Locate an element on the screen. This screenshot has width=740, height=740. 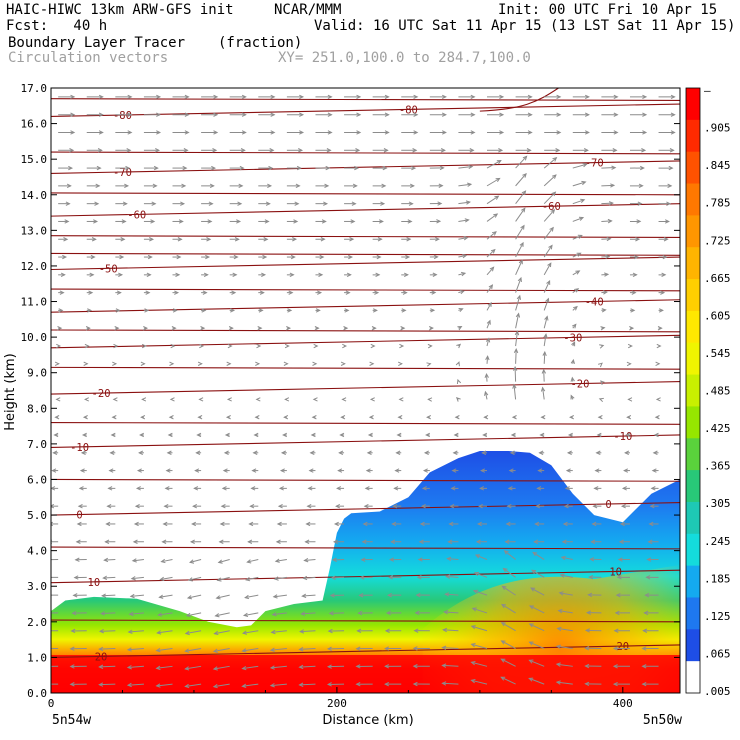
y-tick-label: 12.0 is located at coordinates (34, 266).